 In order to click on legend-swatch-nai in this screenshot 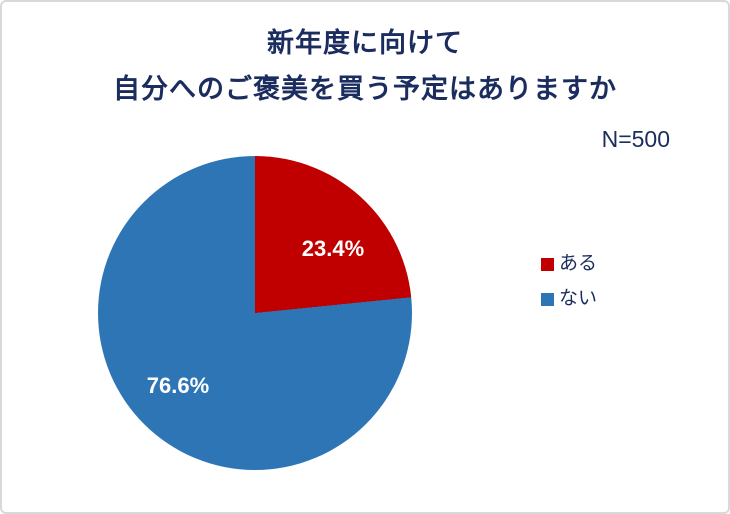, I will do `click(547, 299)`.